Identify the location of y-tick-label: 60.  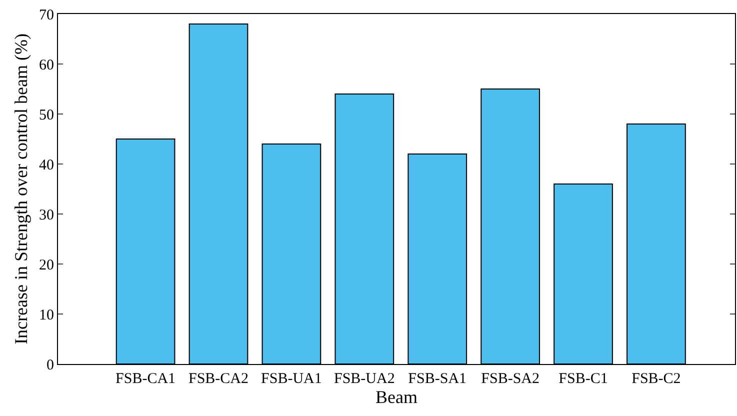
(46, 65).